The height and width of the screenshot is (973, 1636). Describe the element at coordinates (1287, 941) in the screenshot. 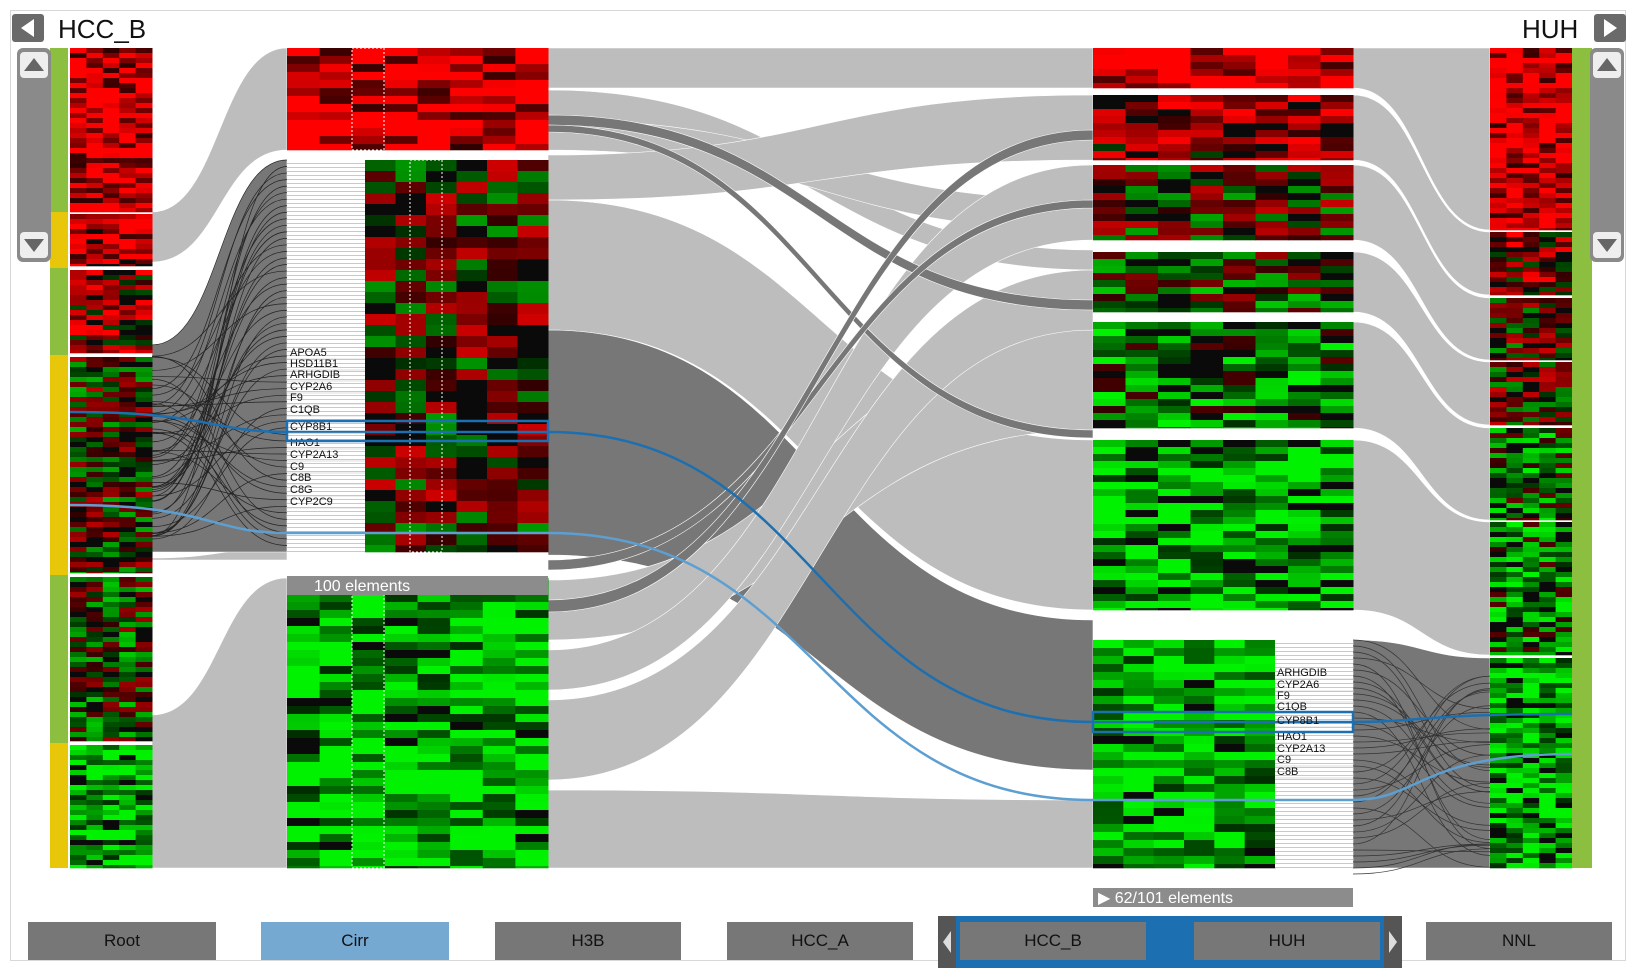

I see `tab-huh: HUH` at that location.